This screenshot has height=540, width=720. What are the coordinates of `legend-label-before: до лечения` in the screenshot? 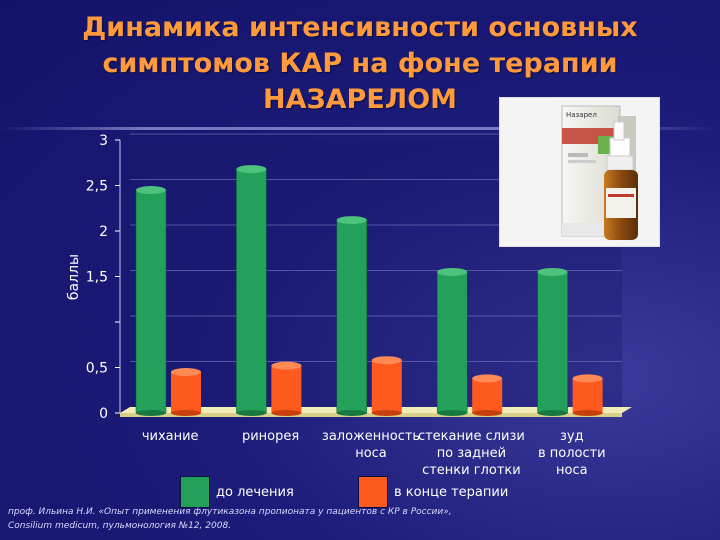 It's located at (255, 492).